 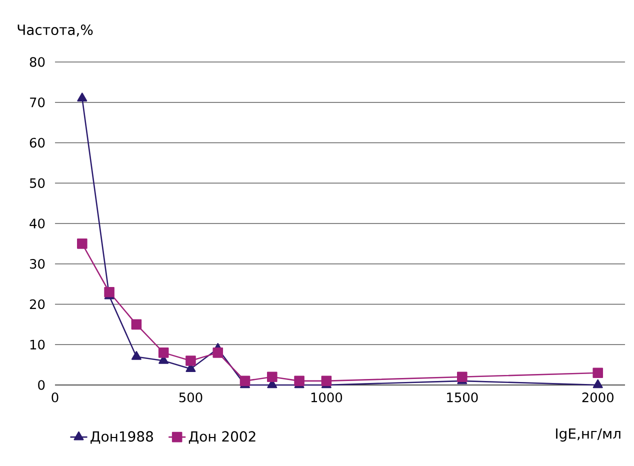 What do you see at coordinates (588, 435) in the screenshot?
I see `x-axis-title: IgE,нг/мл` at bounding box center [588, 435].